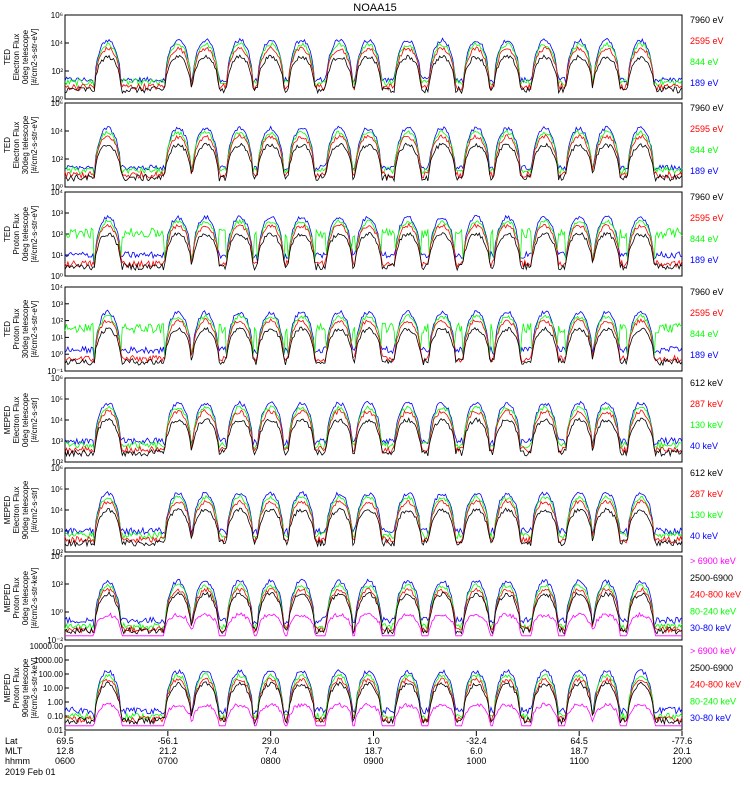  Describe the element at coordinates (715, 685) in the screenshot. I see `legend-entry: 240-800 keV` at that location.